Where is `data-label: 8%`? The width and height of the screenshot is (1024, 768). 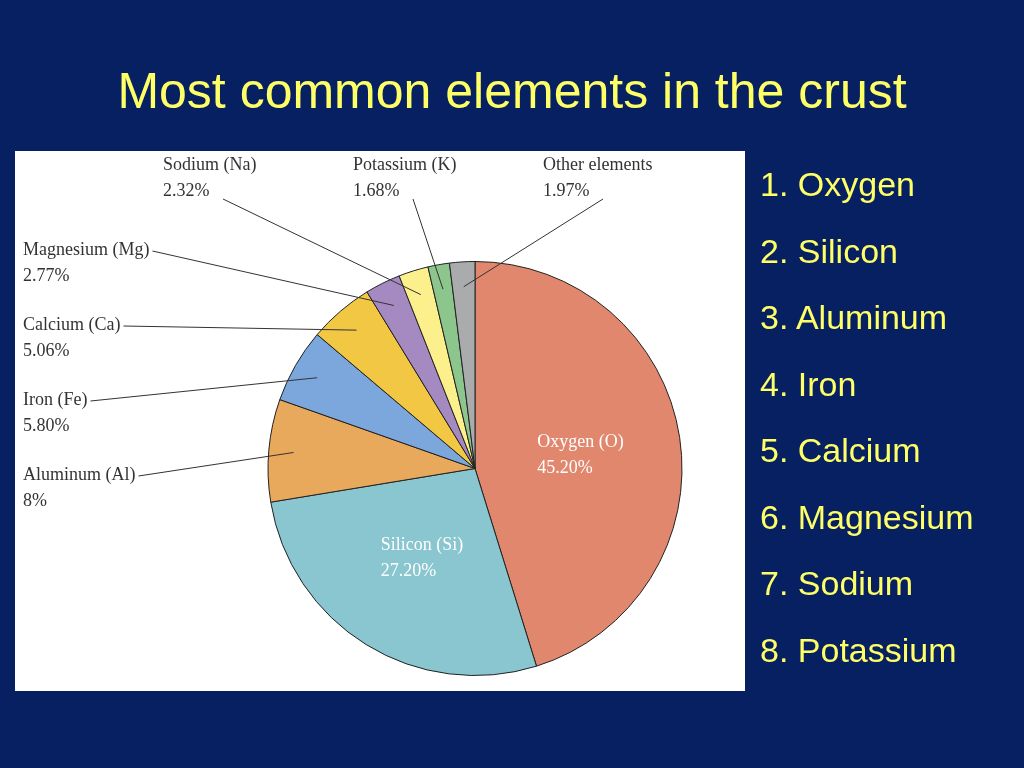 data-label: 8% is located at coordinates (35, 499).